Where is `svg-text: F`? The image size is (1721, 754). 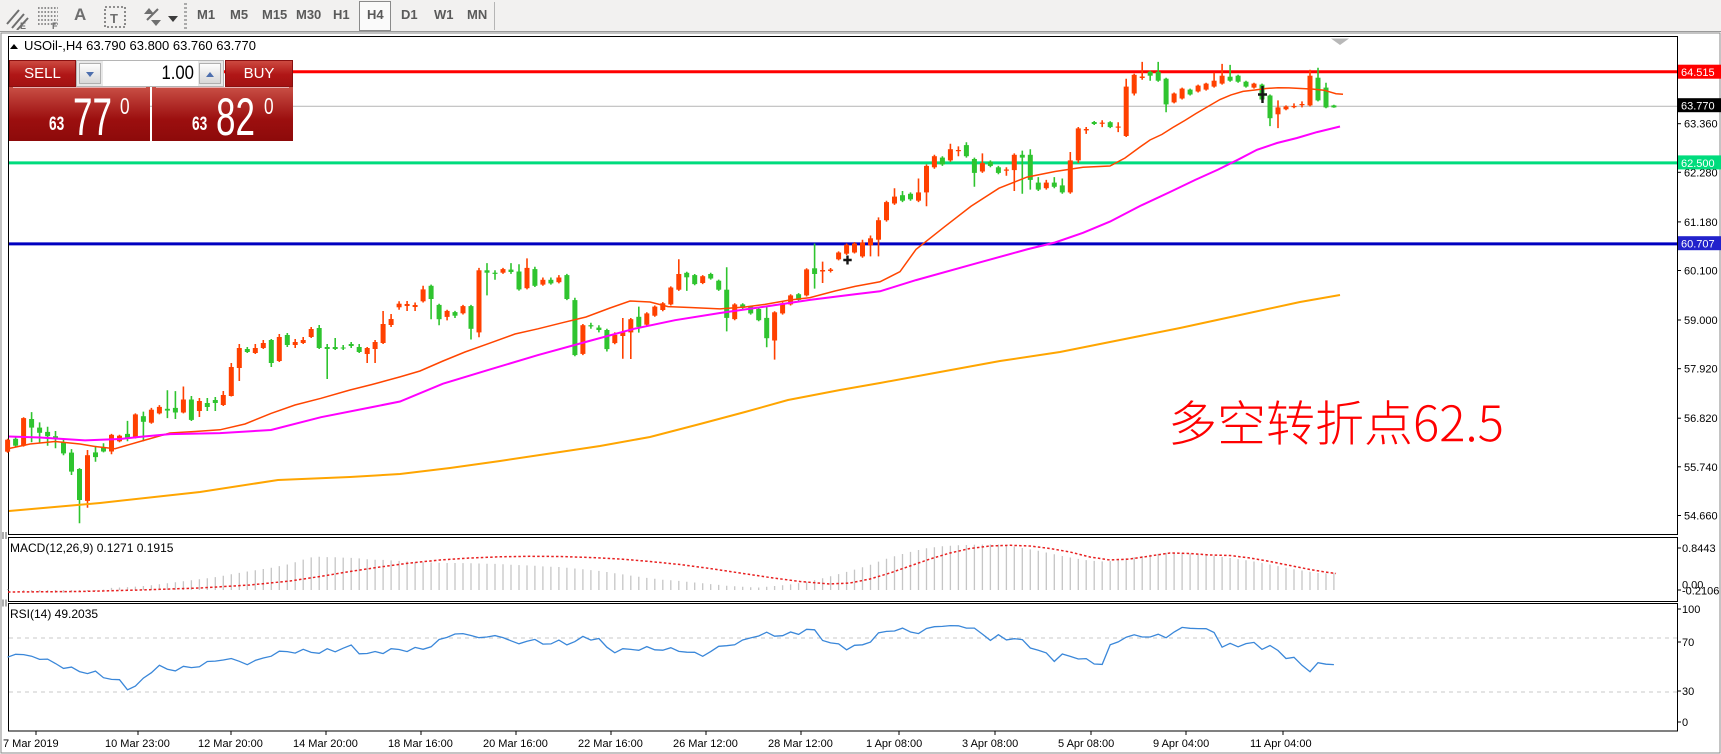 svg-text: F is located at coordinates (55, 25).